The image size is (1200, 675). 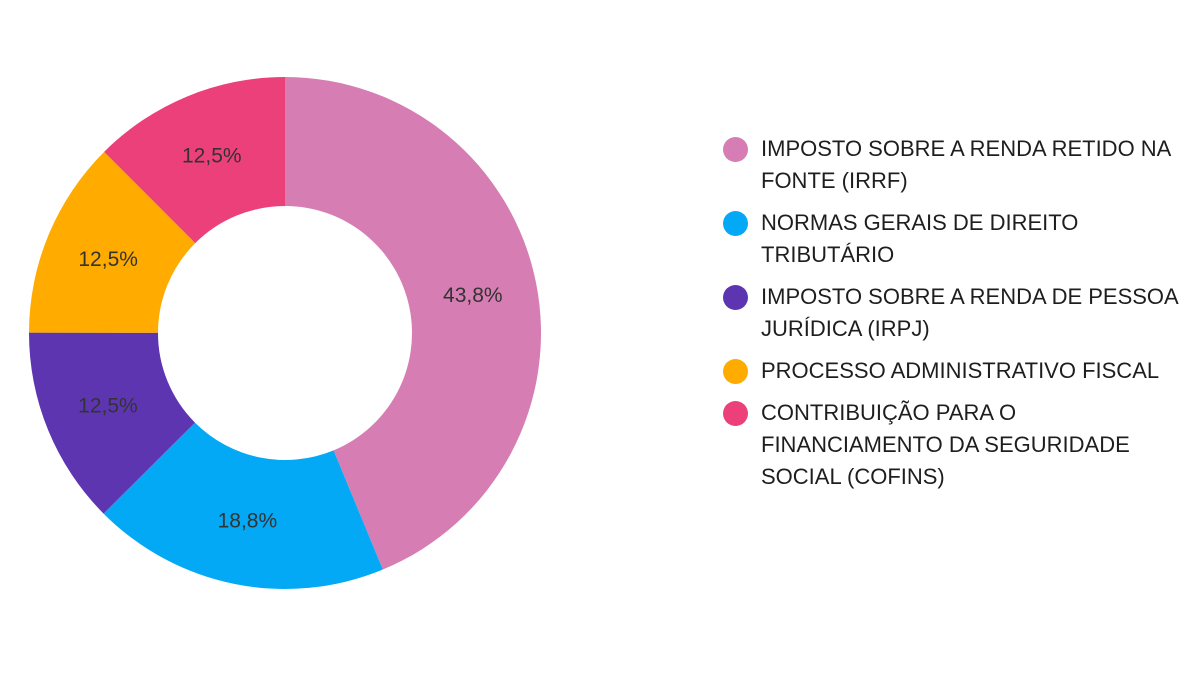 I want to click on legend-item-1: NORMAS GERAIS DE DIREITO TRIBUTÁRIO, so click(x=953, y=239).